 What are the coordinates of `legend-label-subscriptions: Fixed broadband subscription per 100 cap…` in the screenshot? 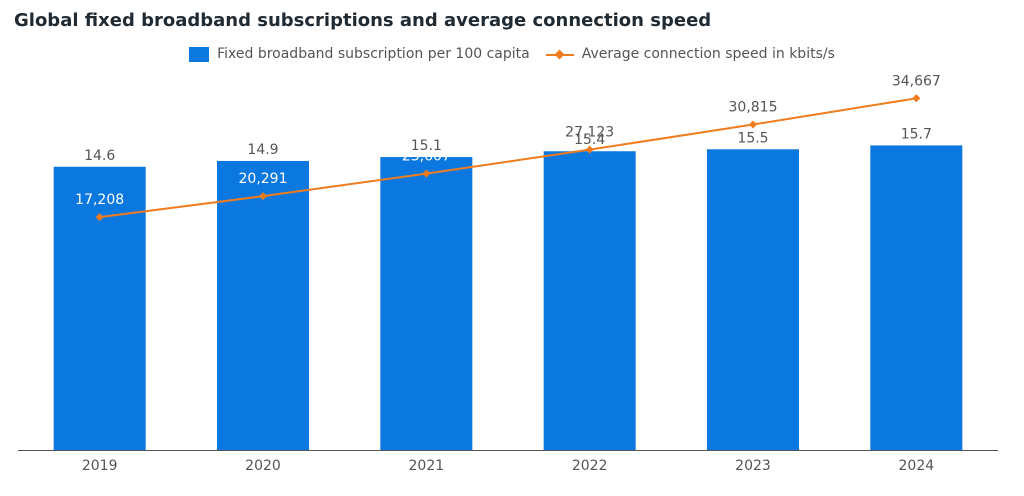 It's located at (373, 54).